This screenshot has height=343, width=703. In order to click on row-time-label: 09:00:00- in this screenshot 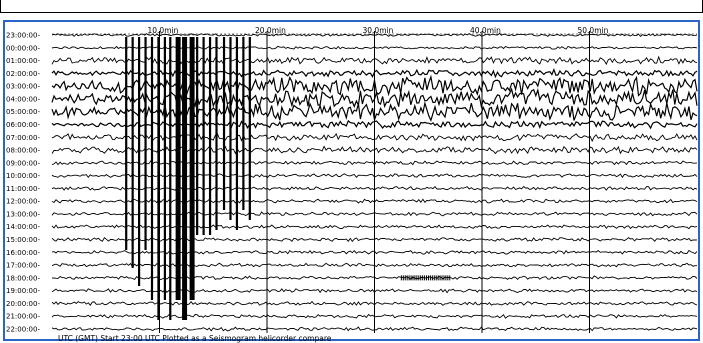, I will do `click(23, 163)`.